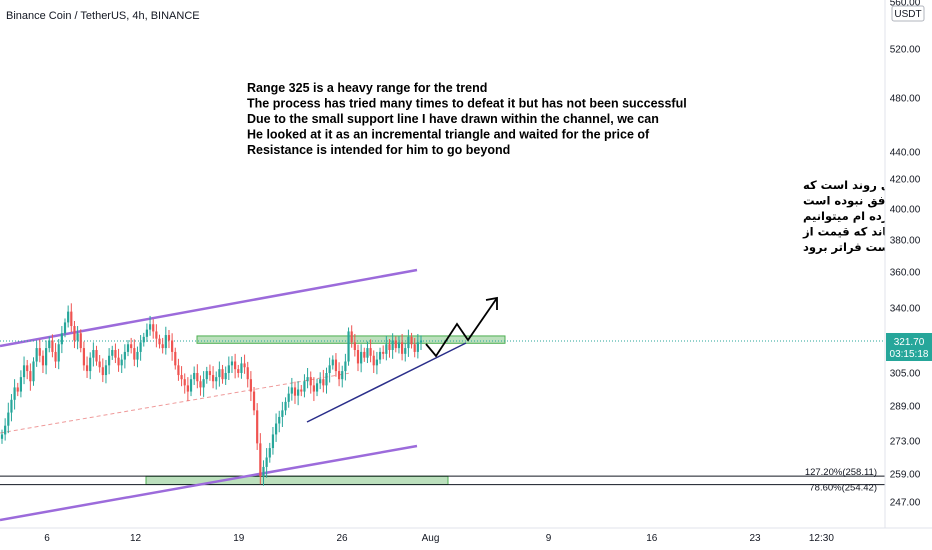 The width and height of the screenshot is (932, 550). What do you see at coordinates (909, 347) in the screenshot?
I see `price-badge` at bounding box center [909, 347].